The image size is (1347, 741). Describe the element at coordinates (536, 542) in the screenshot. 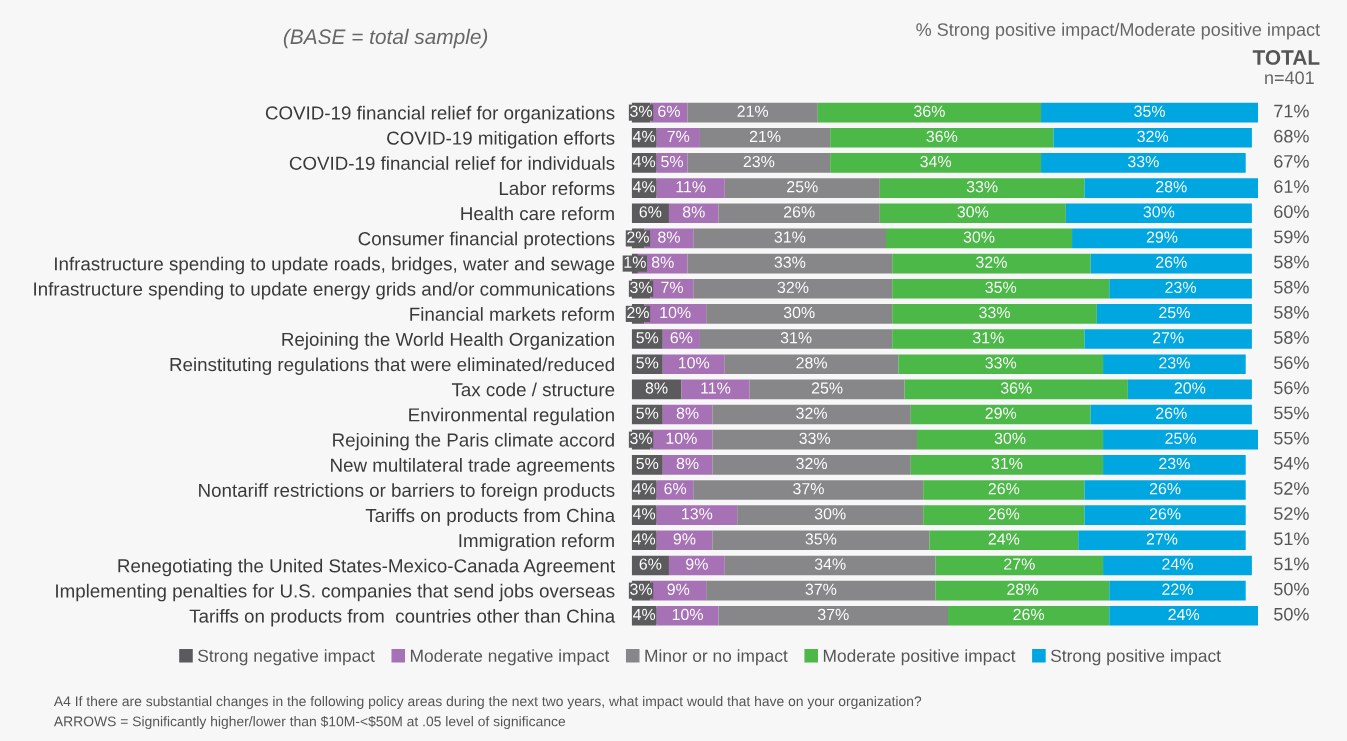

I see `y-tick-label: Immigration reform` at that location.